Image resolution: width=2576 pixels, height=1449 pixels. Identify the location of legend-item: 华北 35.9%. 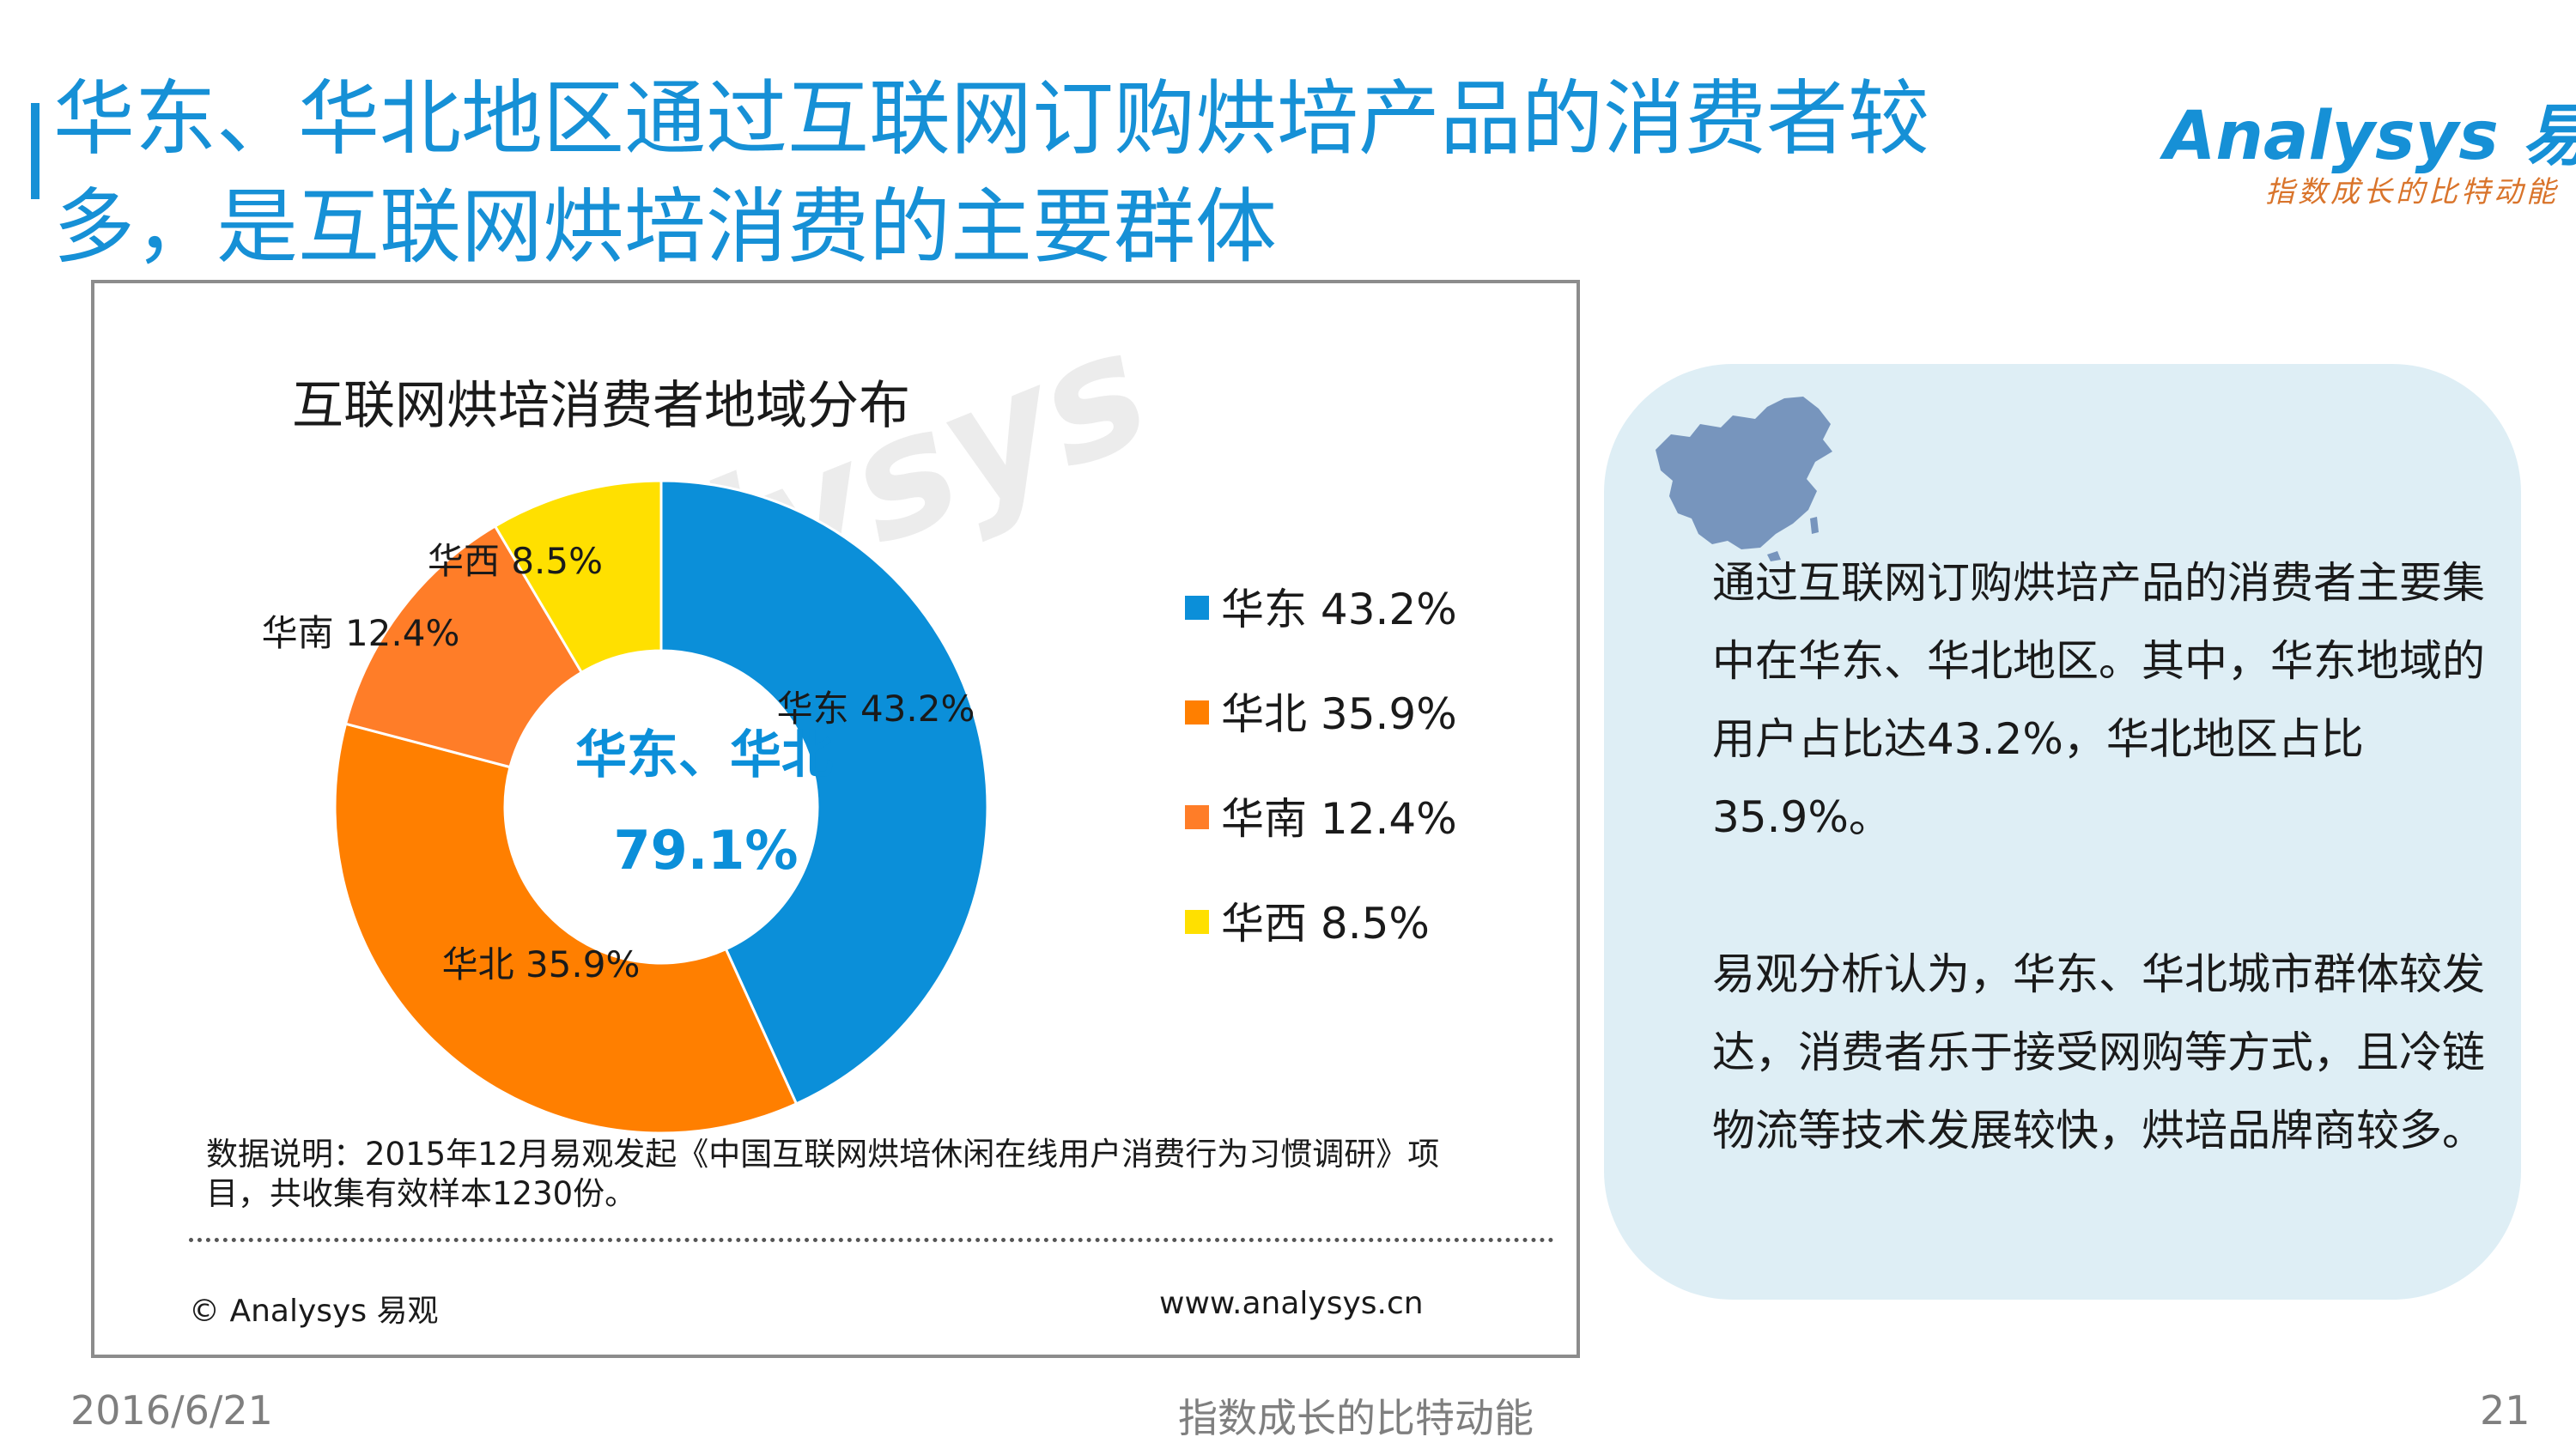
(1321, 732).